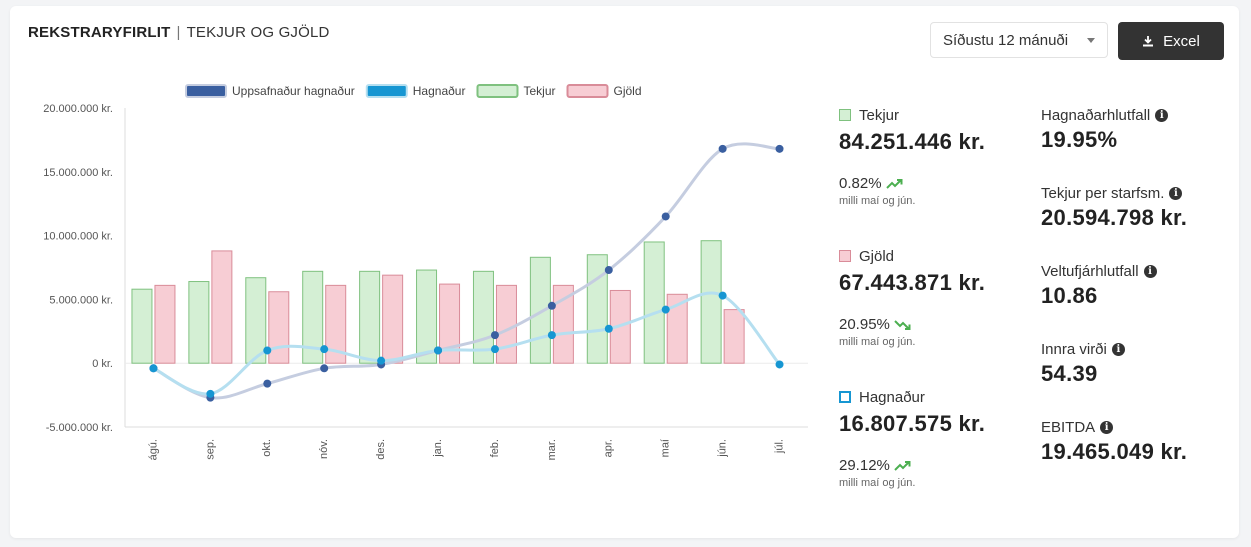 The height and width of the screenshot is (547, 1251). I want to click on x-tick-label: júl., so click(779, 446).